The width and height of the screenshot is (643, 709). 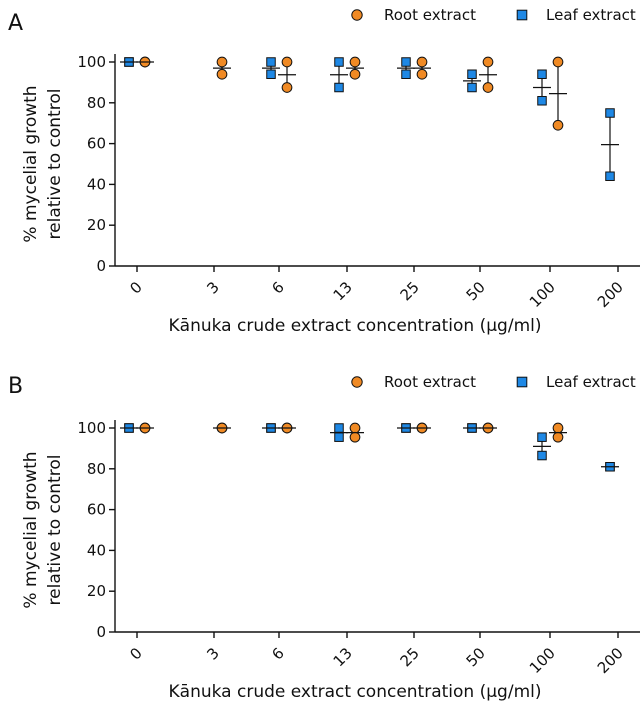 What do you see at coordinates (15, 386) in the screenshot?
I see `panel-label: B` at bounding box center [15, 386].